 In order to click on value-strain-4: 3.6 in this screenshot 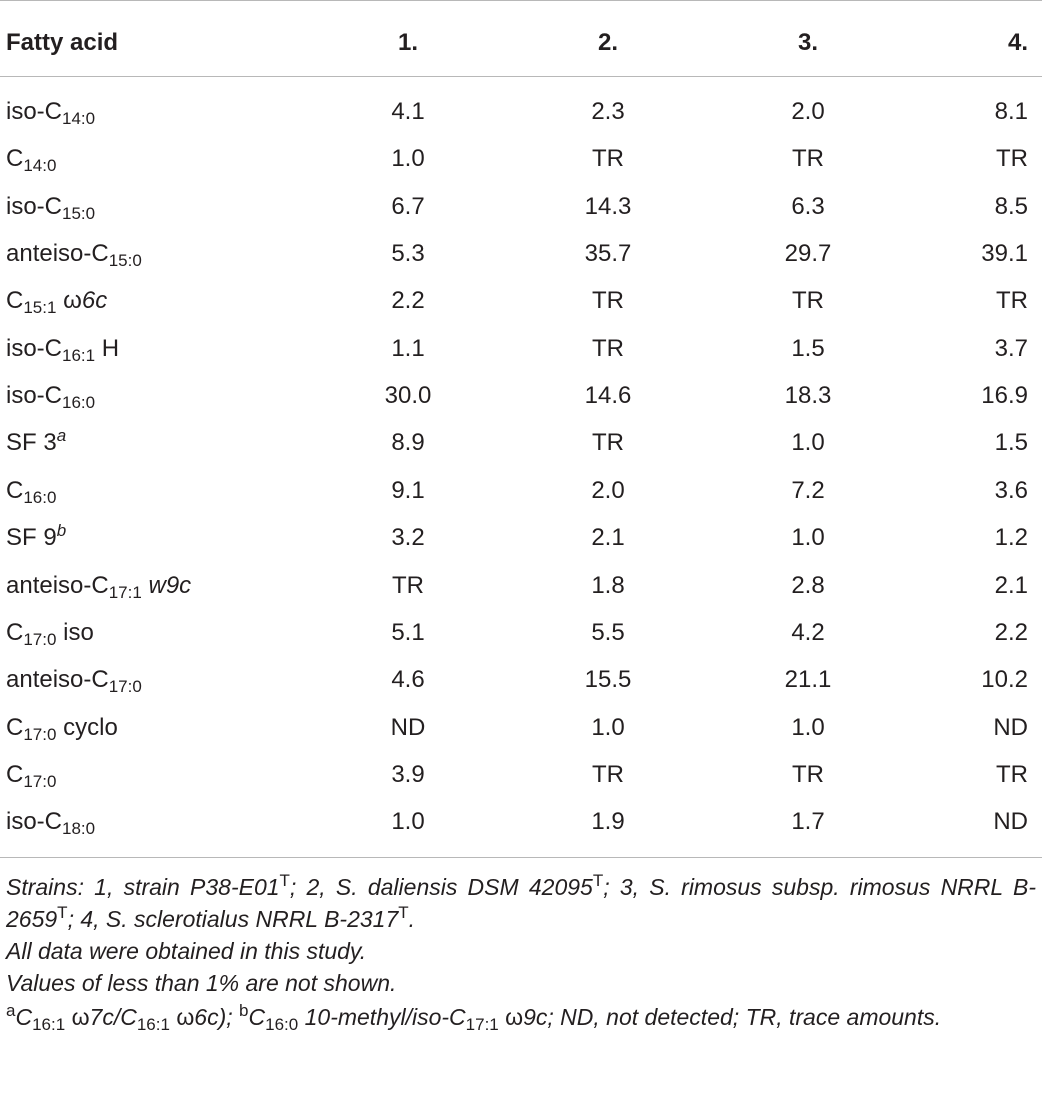, I will do `click(1011, 490)`.